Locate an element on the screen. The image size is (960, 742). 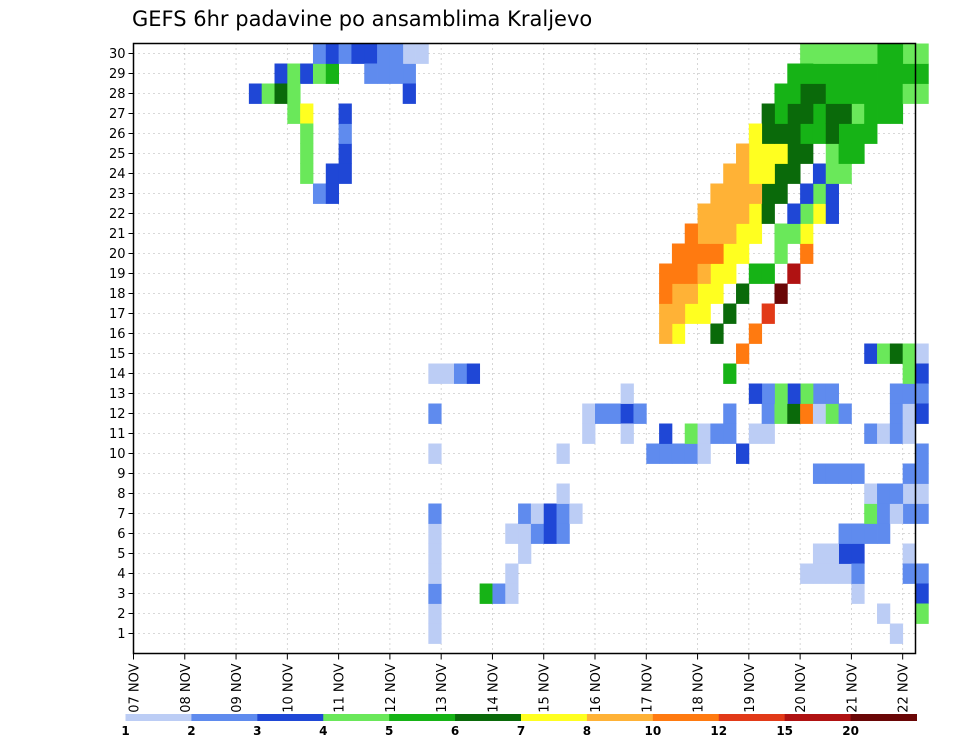
y-tick-label: 18 is located at coordinates (117, 294).